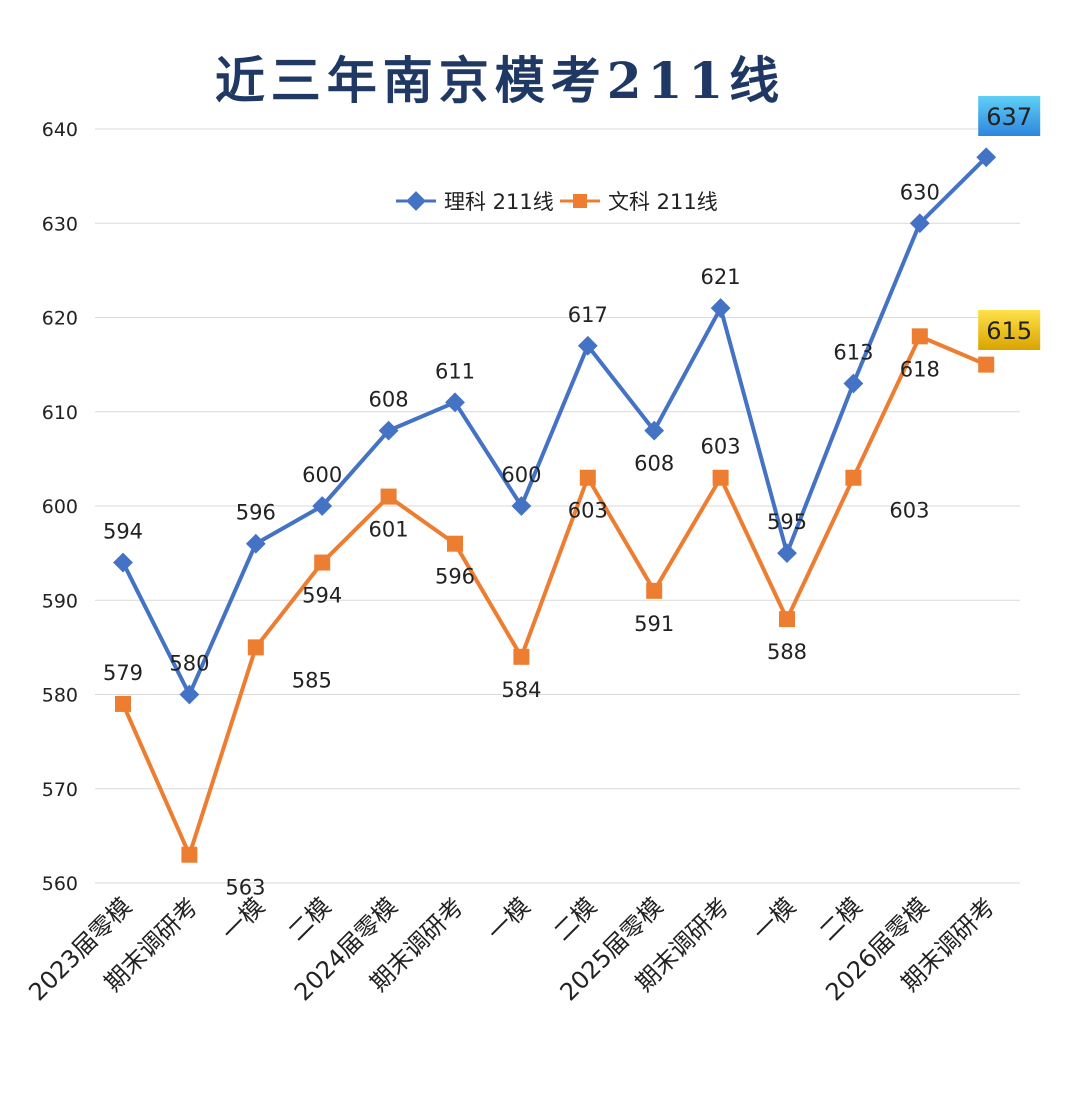 This screenshot has width=1080, height=1108. I want to click on data-label-arts: 588, so click(787, 652).